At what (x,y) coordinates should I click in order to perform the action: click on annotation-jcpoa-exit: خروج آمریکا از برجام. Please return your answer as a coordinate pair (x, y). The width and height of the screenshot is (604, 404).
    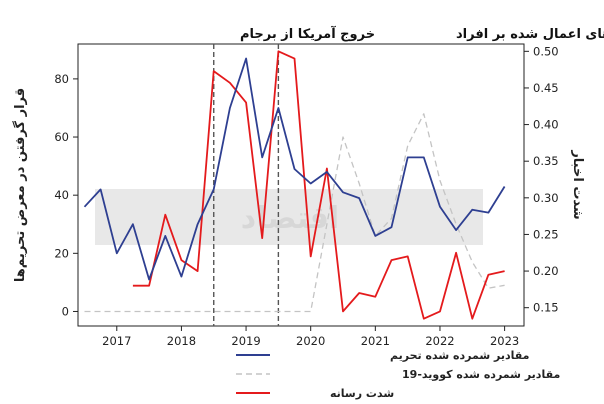
    Looking at the image, I should click on (307, 33).